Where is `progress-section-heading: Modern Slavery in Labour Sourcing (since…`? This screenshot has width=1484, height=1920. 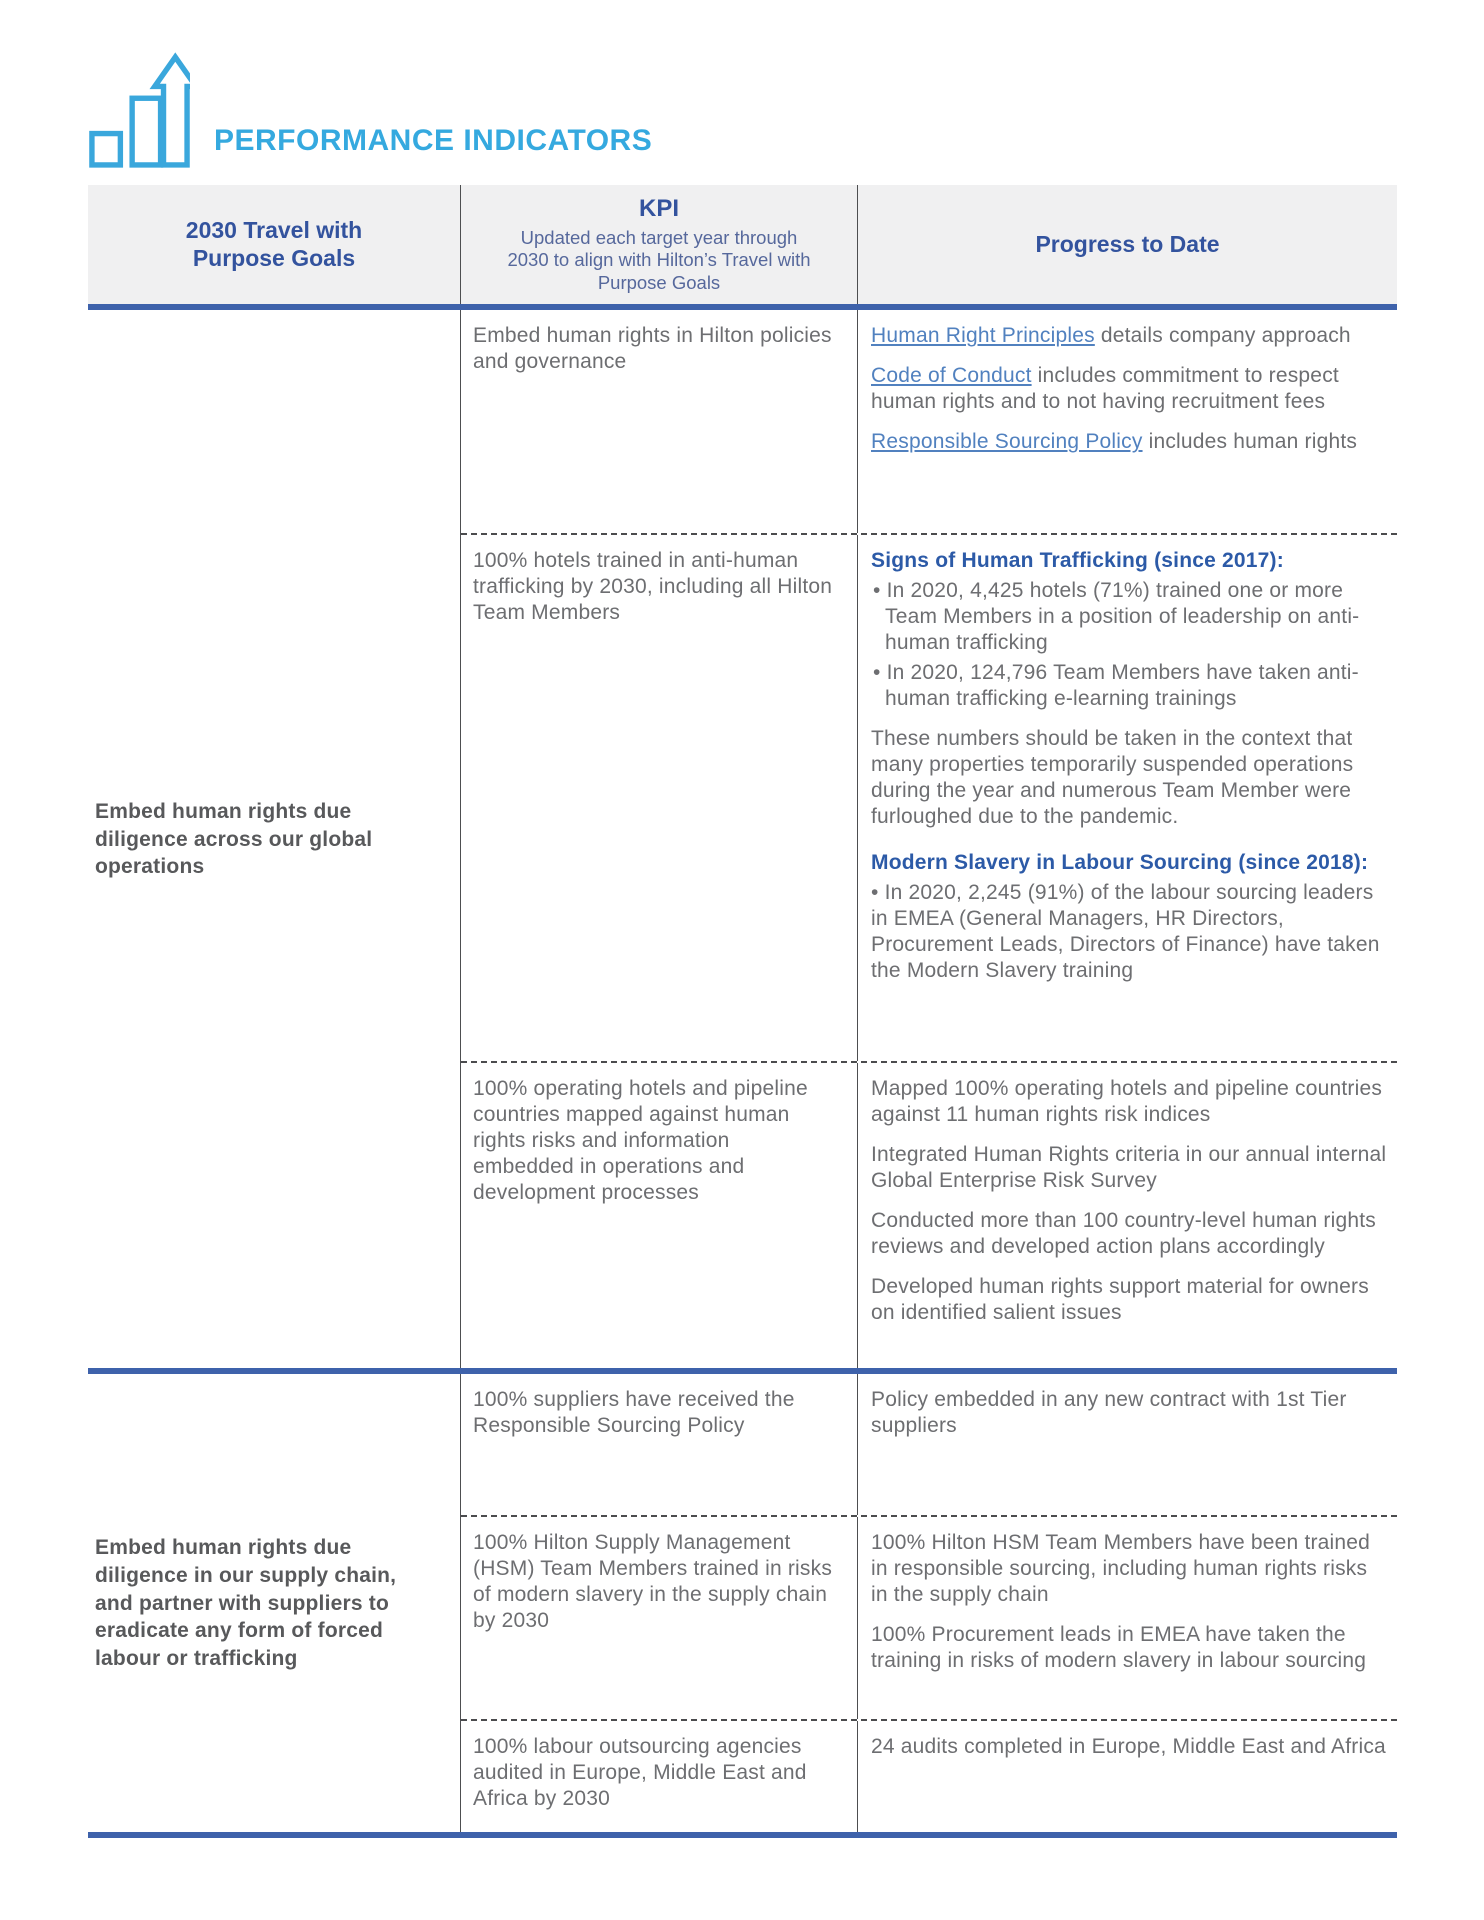
progress-section-heading: Modern Slavery in Labour Sourcing (since… is located at coordinates (1120, 863).